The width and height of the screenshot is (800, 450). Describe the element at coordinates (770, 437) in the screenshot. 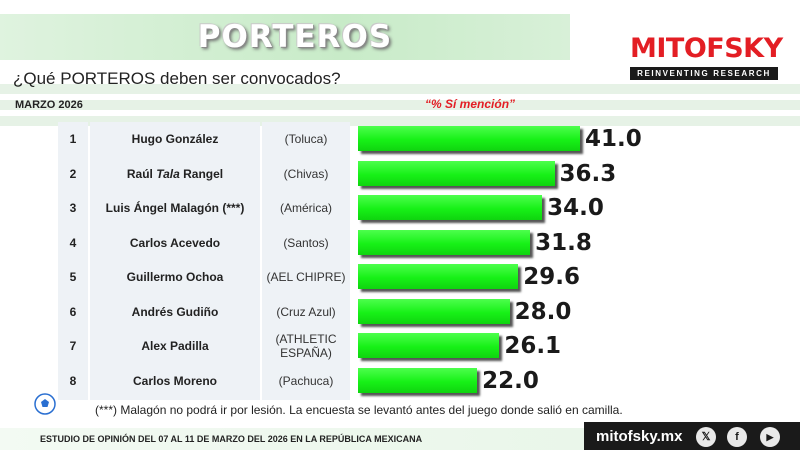

I see `youtube-icon: ▶` at that location.